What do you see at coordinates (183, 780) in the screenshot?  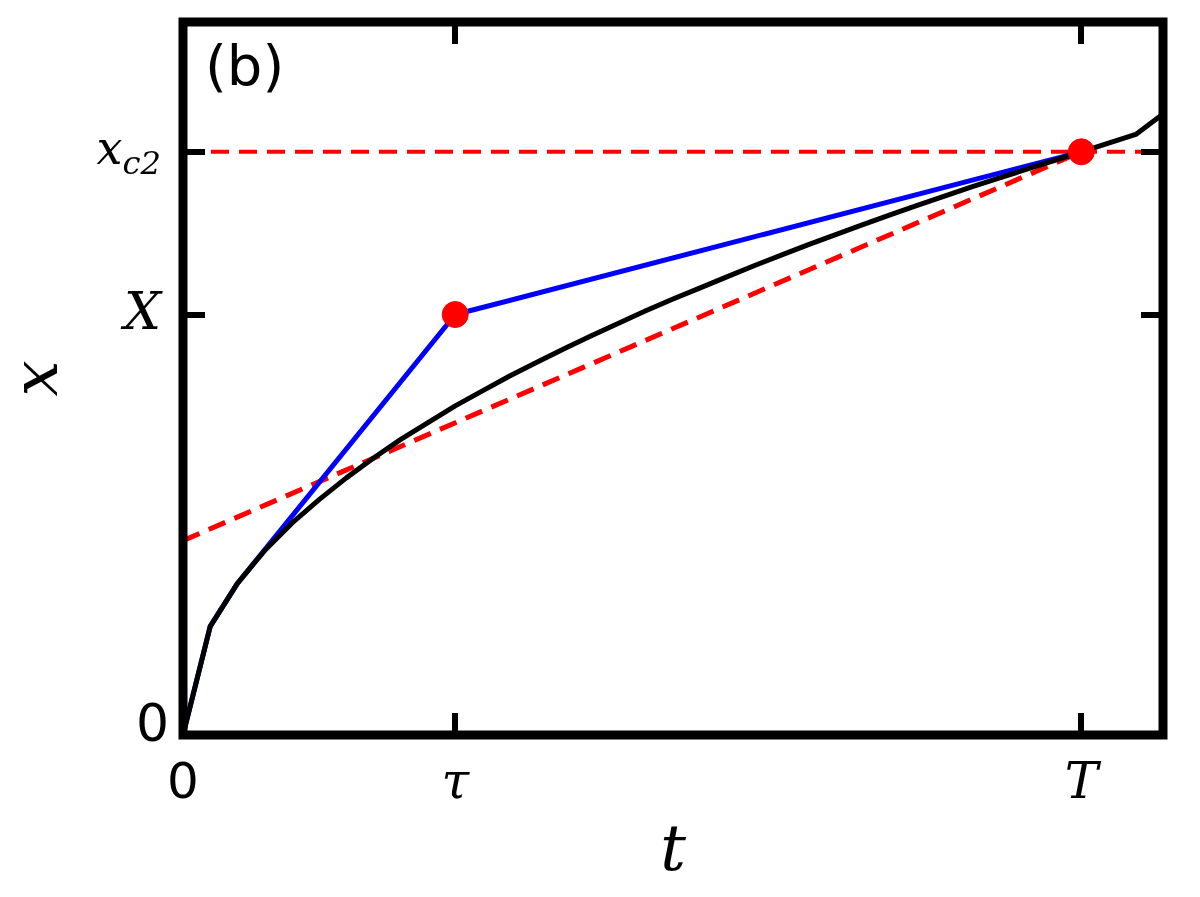 I see `x-tick-label: 0` at bounding box center [183, 780].